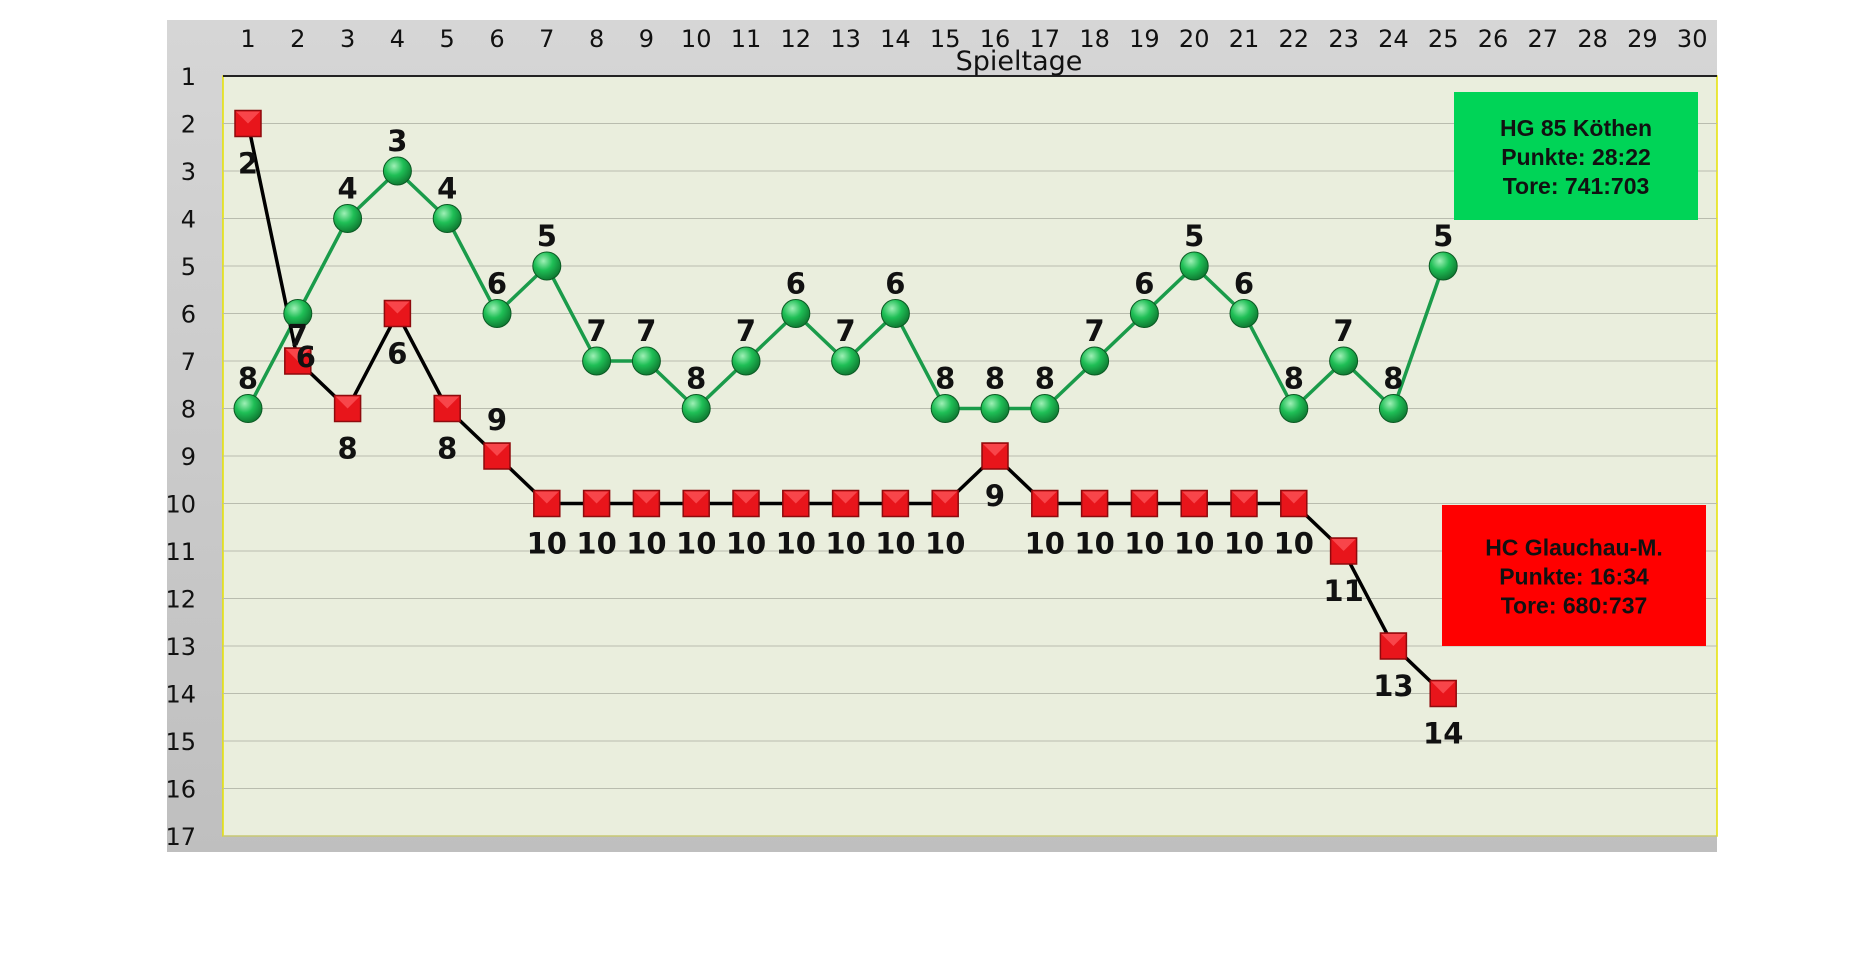  What do you see at coordinates (447, 39) in the screenshot?
I see `x-tick-label: 5` at bounding box center [447, 39].